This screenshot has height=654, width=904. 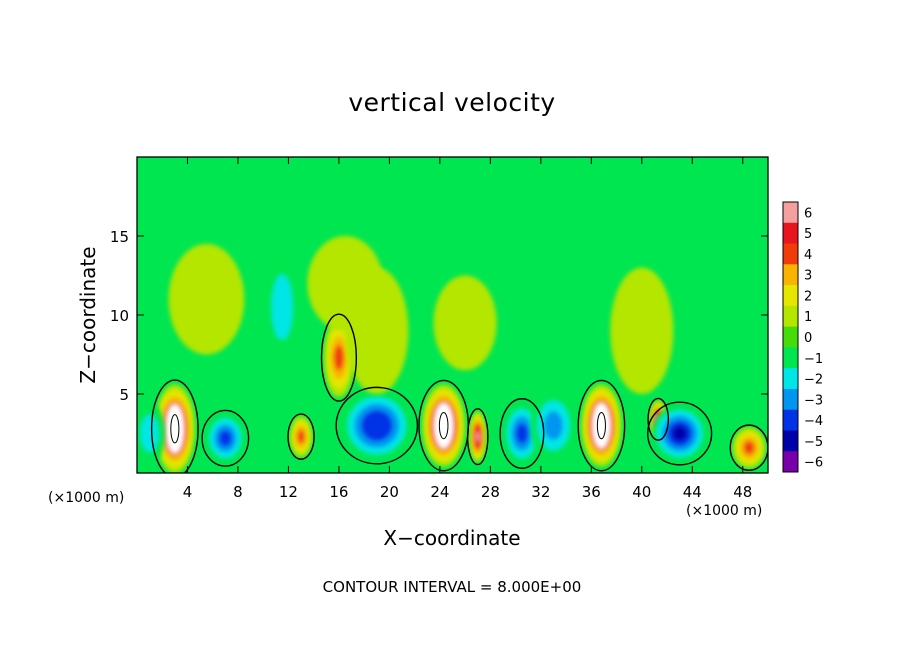 What do you see at coordinates (119, 316) in the screenshot?
I see `y-tick-label: 10` at bounding box center [119, 316].